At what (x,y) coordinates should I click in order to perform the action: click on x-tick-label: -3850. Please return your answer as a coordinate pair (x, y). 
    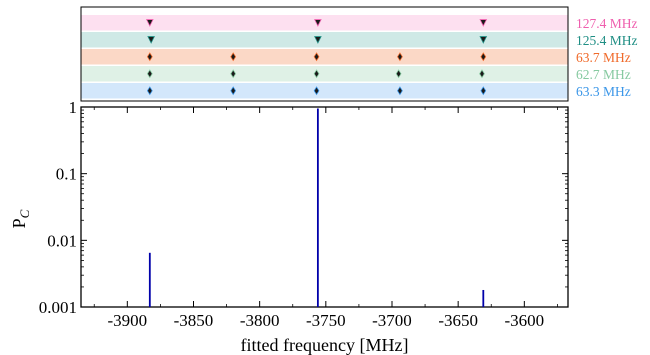
    Looking at the image, I should click on (194, 320).